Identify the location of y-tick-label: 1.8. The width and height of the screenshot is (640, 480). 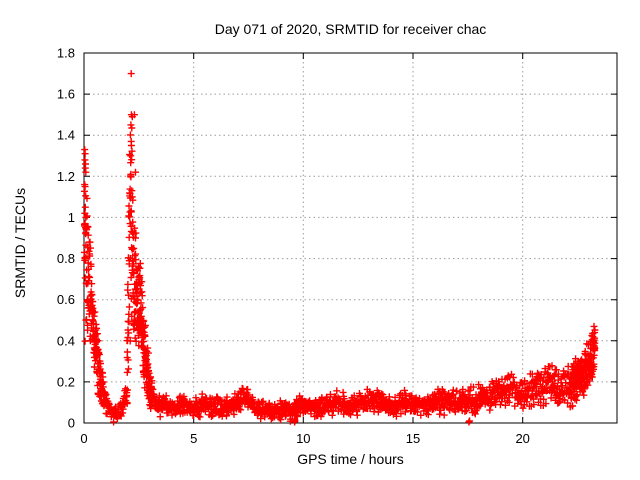
(66, 53).